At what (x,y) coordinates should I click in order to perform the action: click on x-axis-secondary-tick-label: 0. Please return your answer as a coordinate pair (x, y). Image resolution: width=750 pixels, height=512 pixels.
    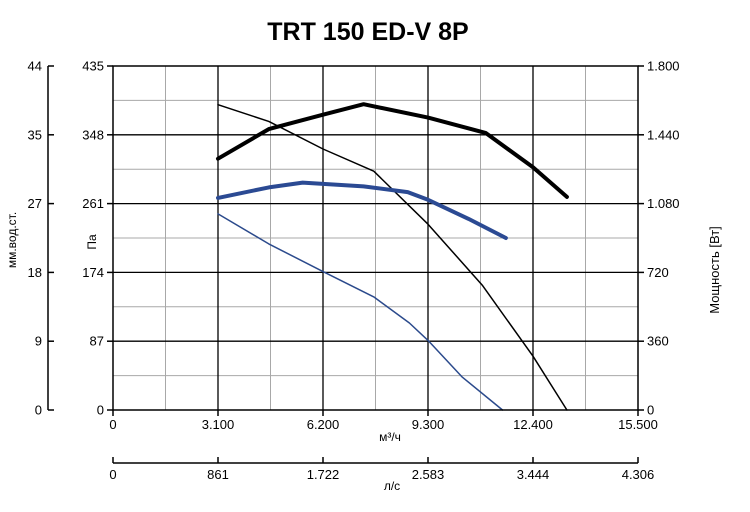
    Looking at the image, I should click on (112, 474).